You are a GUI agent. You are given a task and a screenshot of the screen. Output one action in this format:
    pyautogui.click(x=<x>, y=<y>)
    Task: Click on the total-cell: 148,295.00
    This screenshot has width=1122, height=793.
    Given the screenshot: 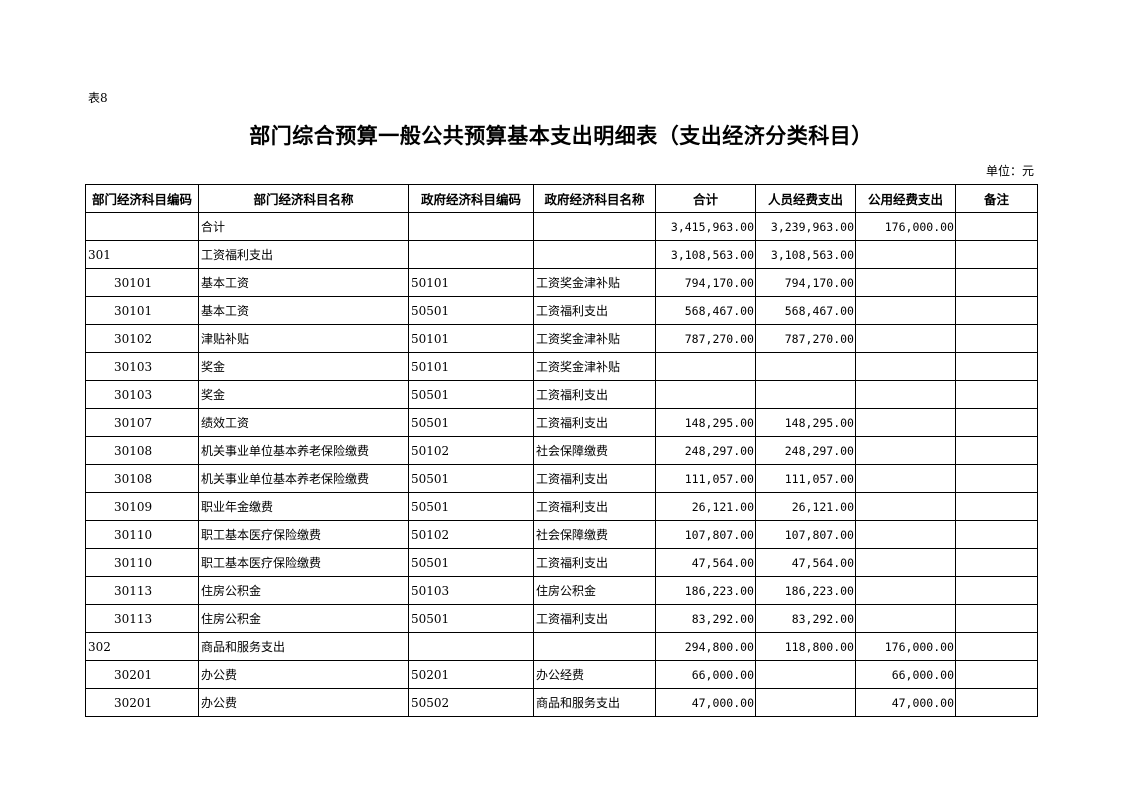 What is the action you would take?
    pyautogui.click(x=705, y=422)
    